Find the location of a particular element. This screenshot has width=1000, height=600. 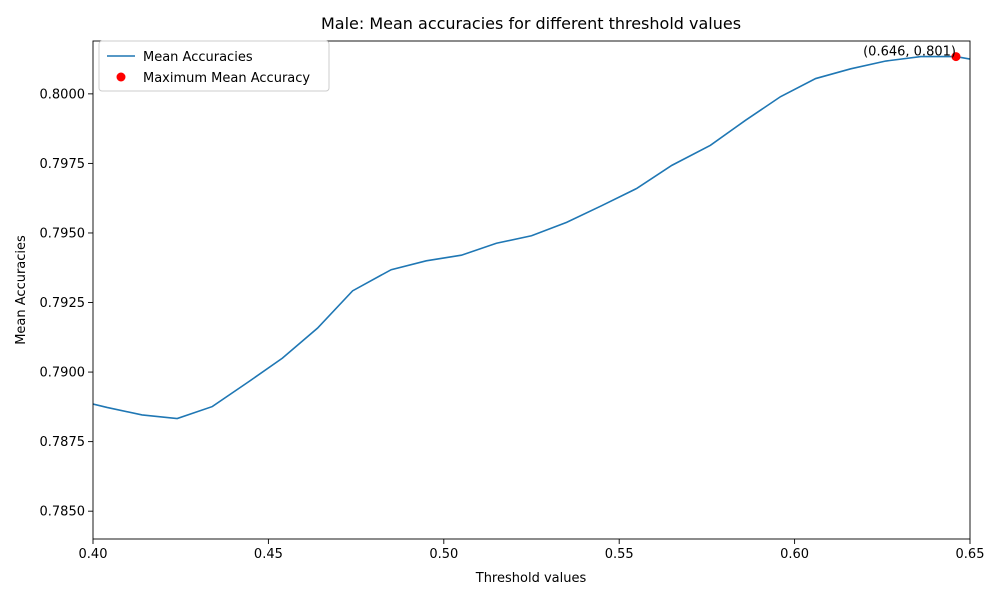

y-tick-label: 0.8000 is located at coordinates (63, 94).